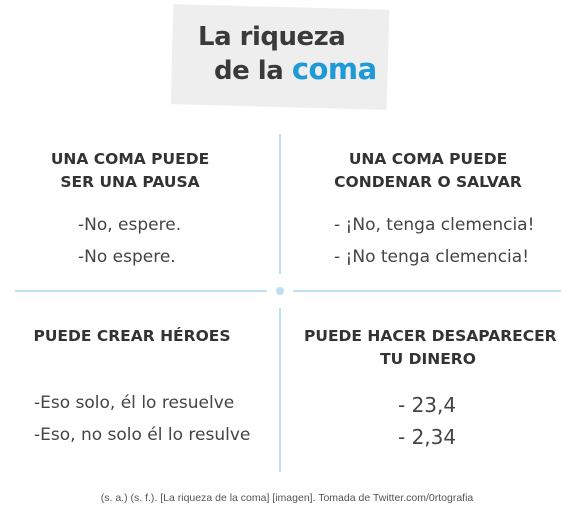 The width and height of the screenshot is (574, 521). What do you see at coordinates (134, 403) in the screenshot?
I see `quadrant-3-example-1: -Eso solo, él lo resuelve` at bounding box center [134, 403].